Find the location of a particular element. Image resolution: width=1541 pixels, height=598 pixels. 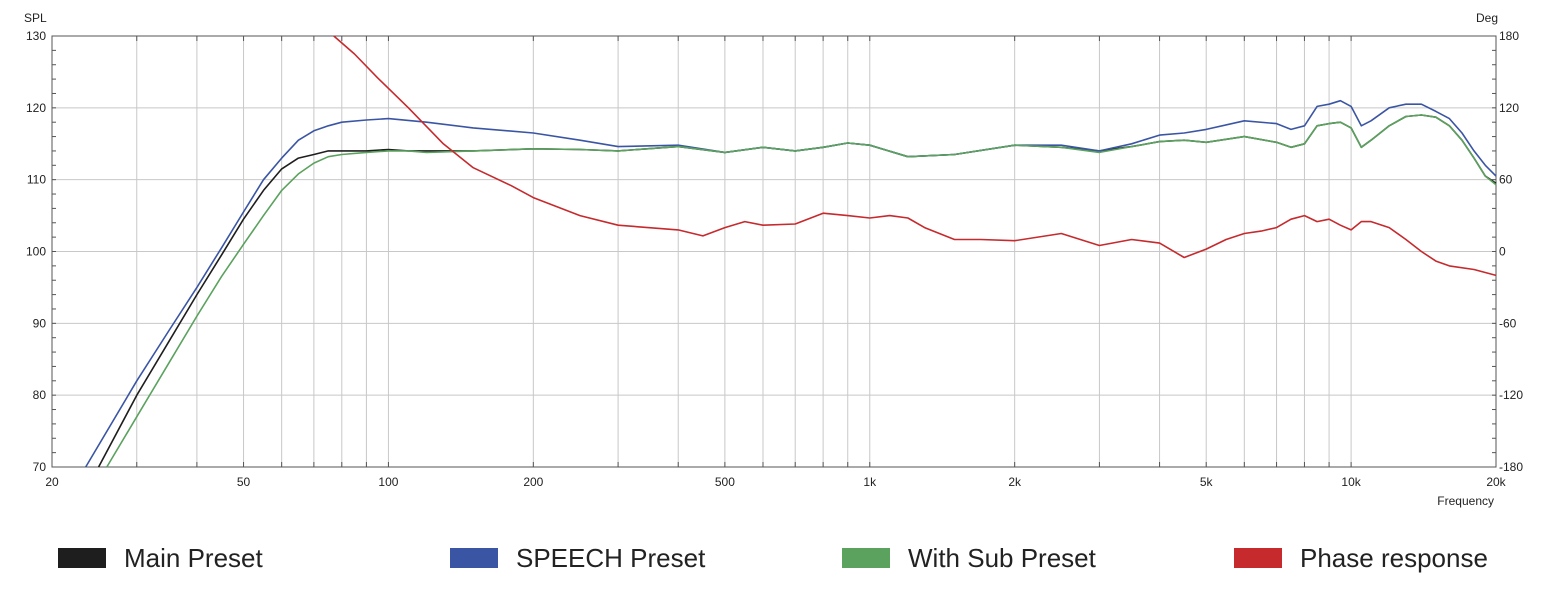

y-tick-label: 130 is located at coordinates (36, 36).